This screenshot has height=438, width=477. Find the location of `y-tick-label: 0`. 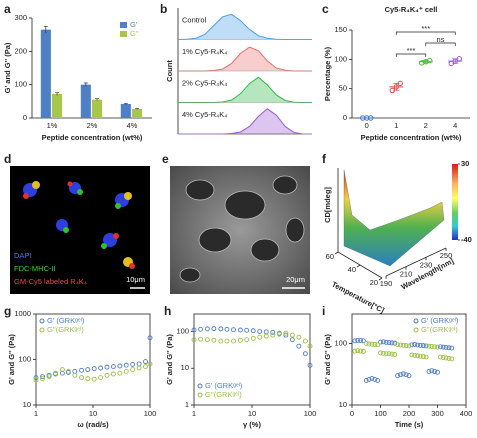

y-tick-label: 0 is located at coordinates (25, 117).